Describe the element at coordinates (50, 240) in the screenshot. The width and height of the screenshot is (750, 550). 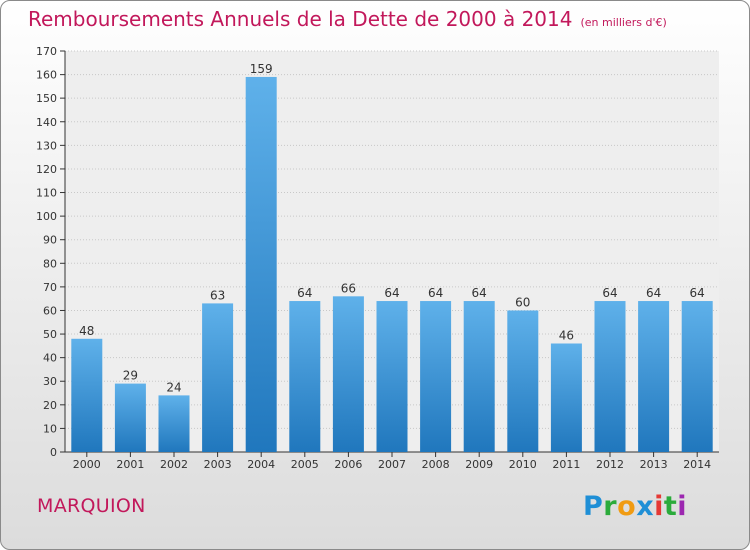
I see `y-tick-label: 90` at that location.